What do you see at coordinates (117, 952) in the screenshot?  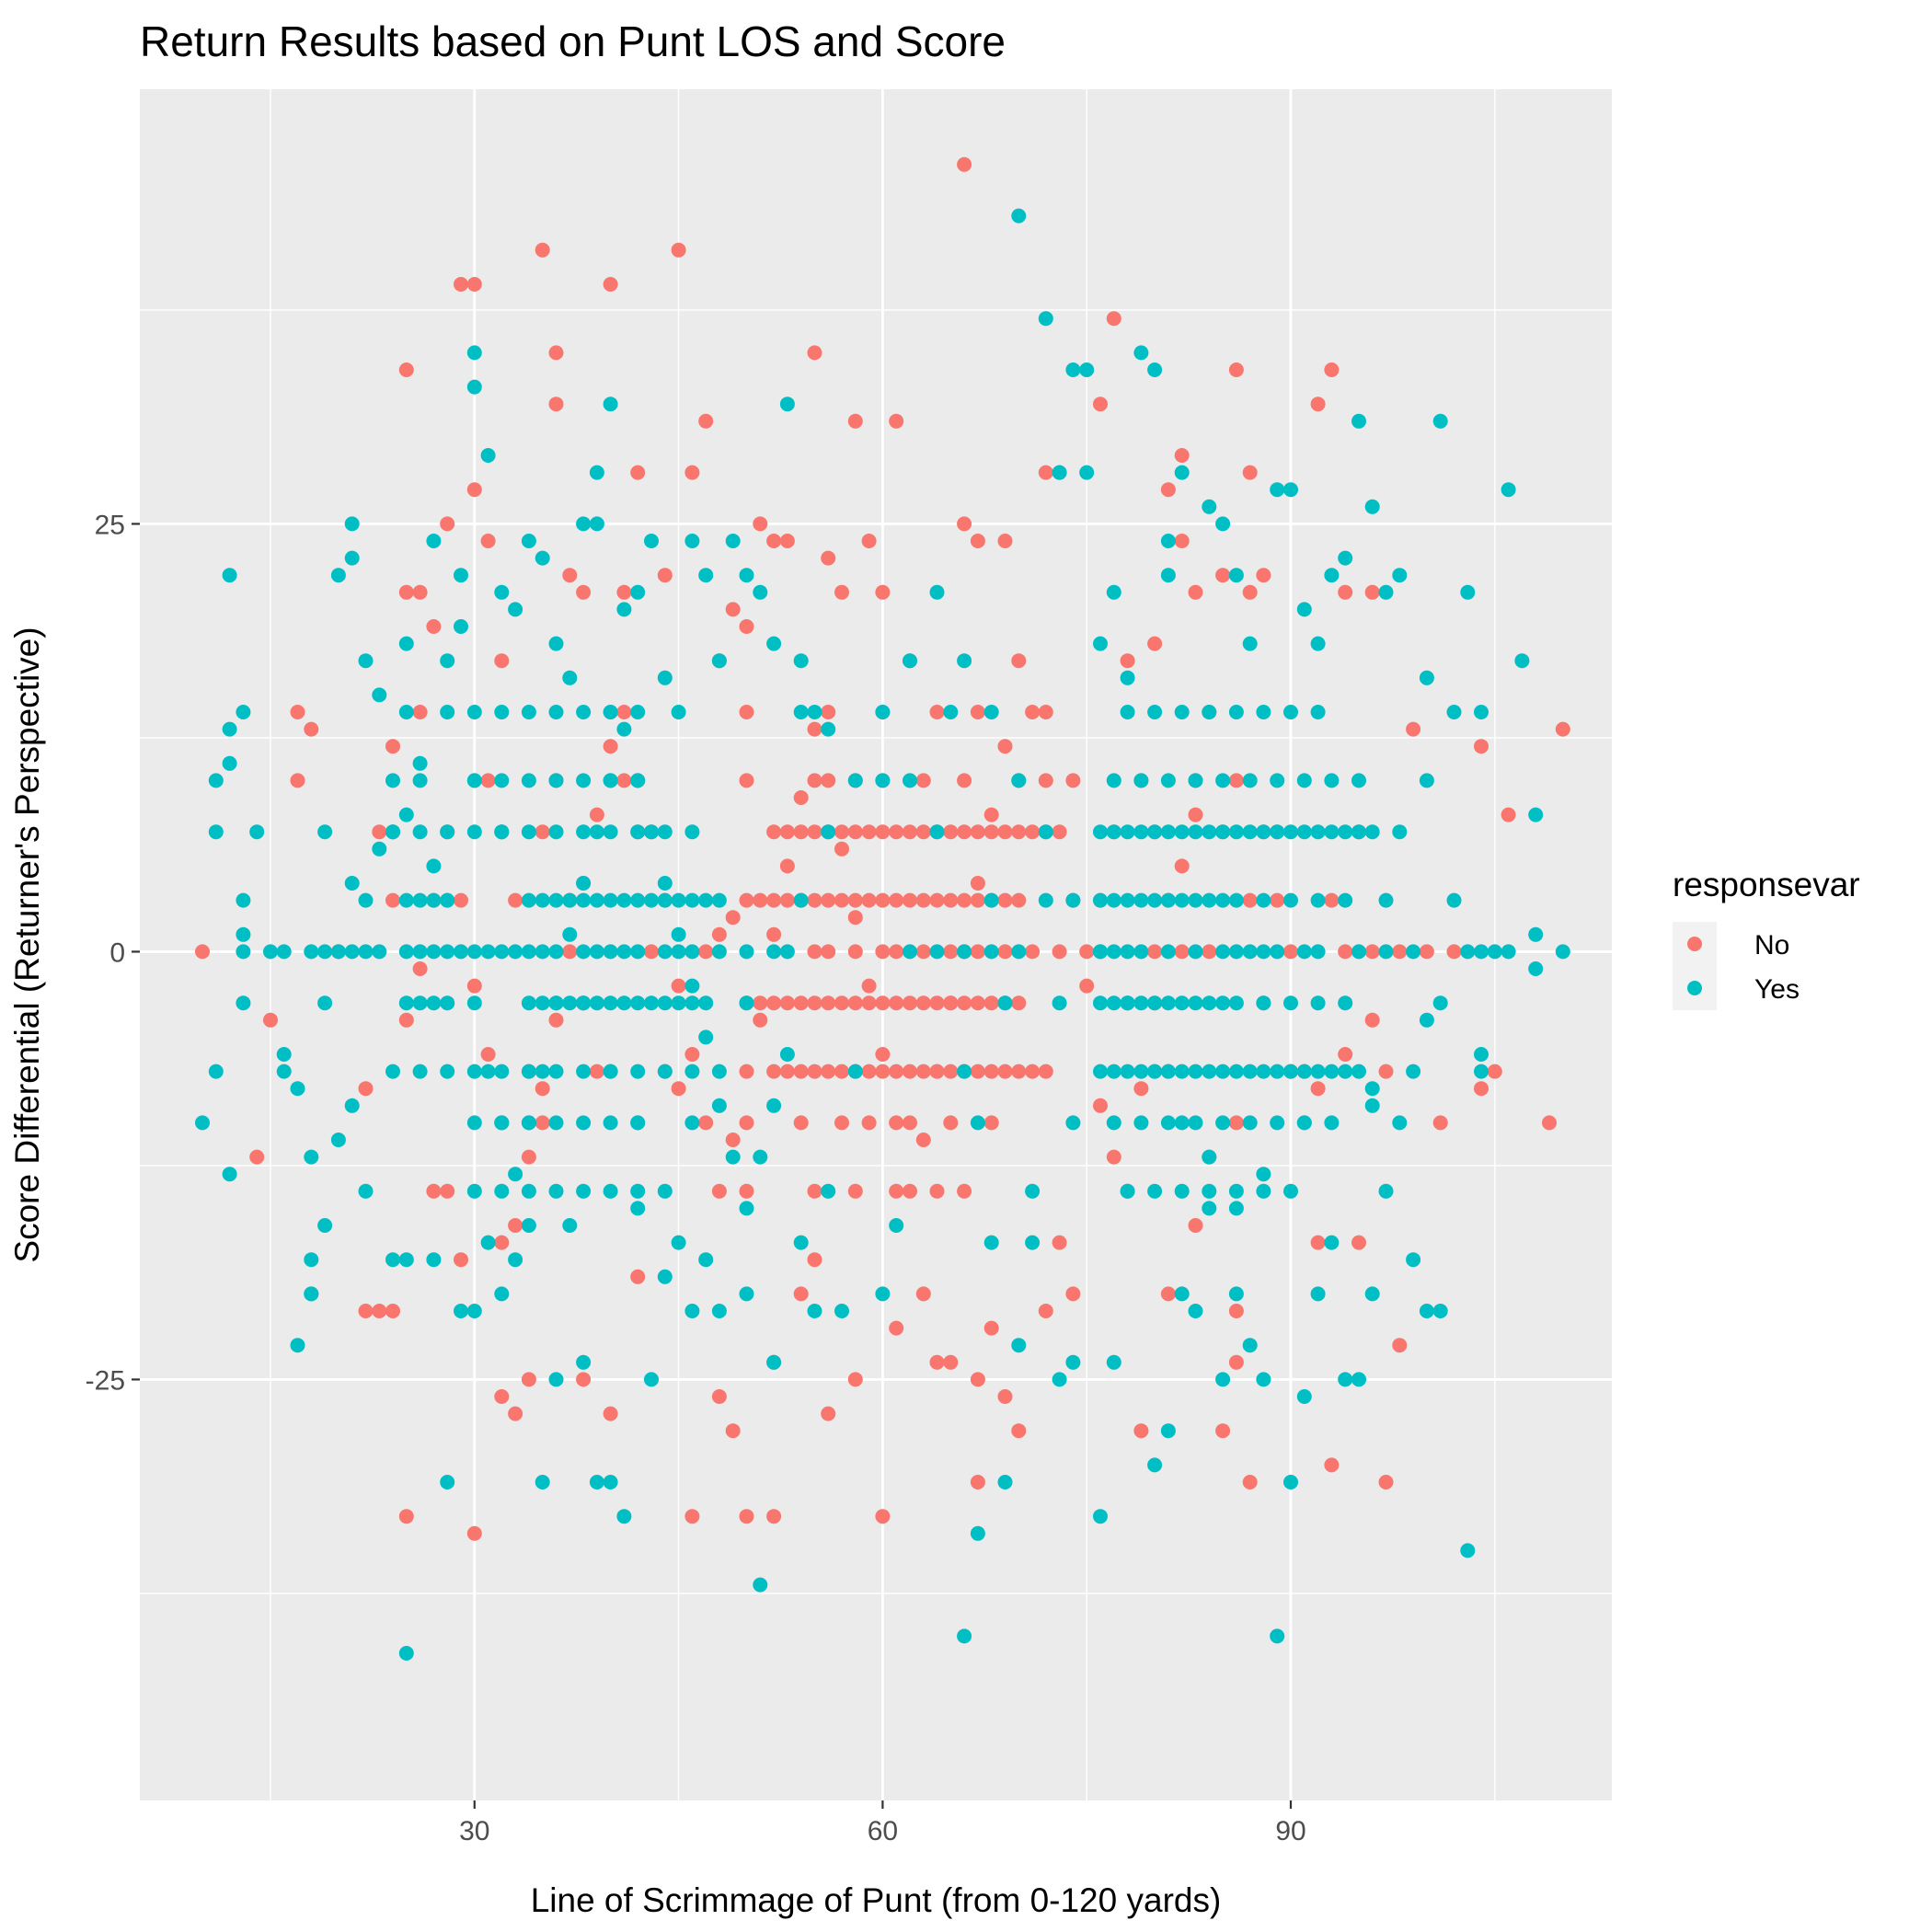 I see `y-tick-label-1: 0` at bounding box center [117, 952].